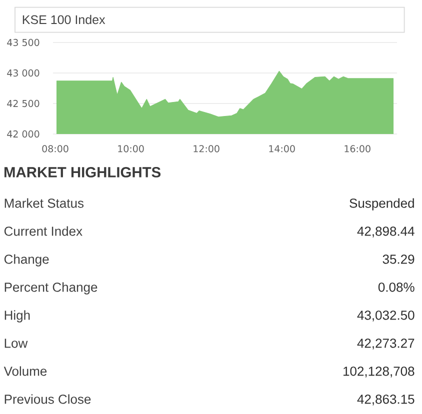 This screenshot has width=422, height=414. I want to click on text: 42,863.15, so click(385, 400).